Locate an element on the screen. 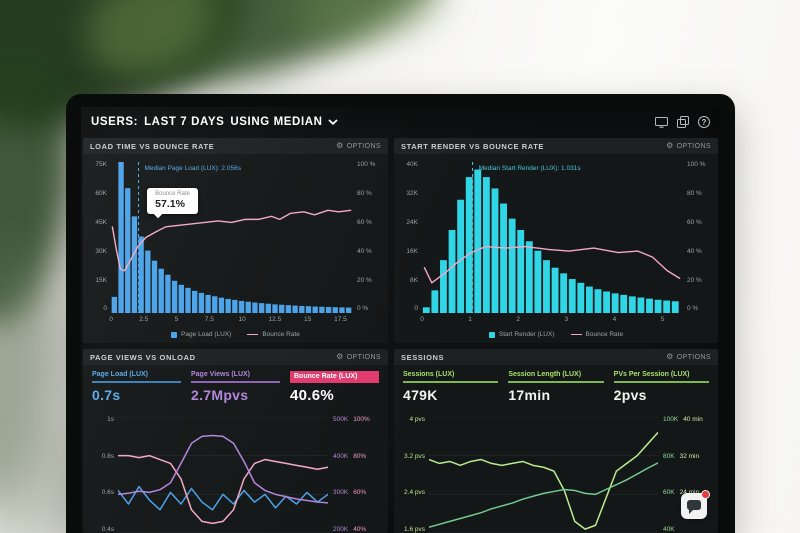 This screenshot has width=800, height=533. notification-dot is located at coordinates (705, 494).